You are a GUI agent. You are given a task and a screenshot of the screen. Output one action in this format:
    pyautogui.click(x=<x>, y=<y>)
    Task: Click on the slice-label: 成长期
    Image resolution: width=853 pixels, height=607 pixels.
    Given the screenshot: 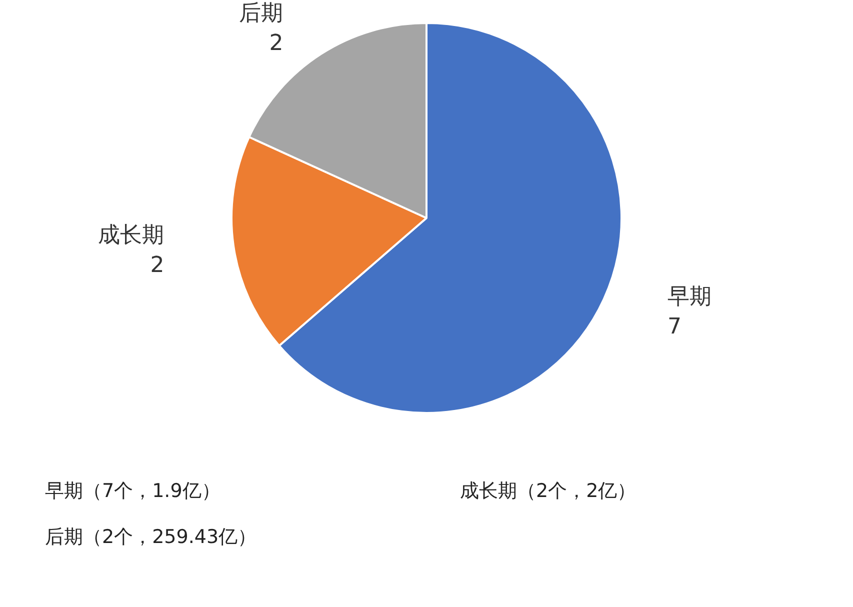 What is the action you would take?
    pyautogui.click(x=131, y=235)
    